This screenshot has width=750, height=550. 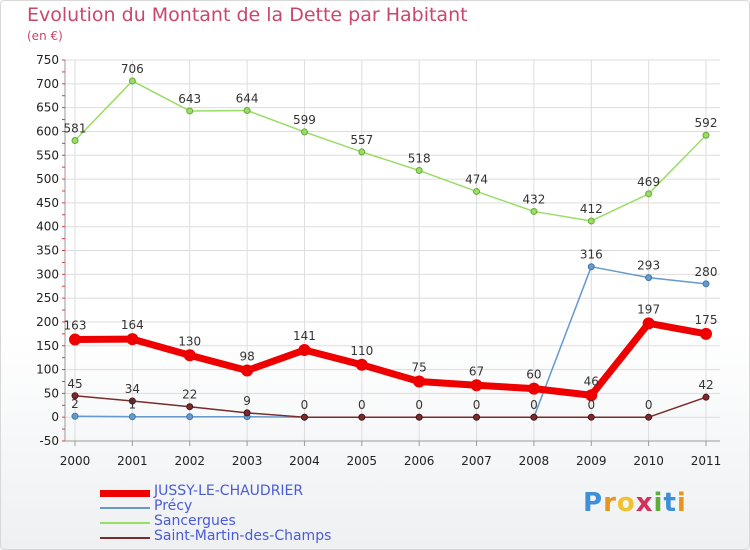 I want to click on data-label: 644, so click(x=247, y=98).